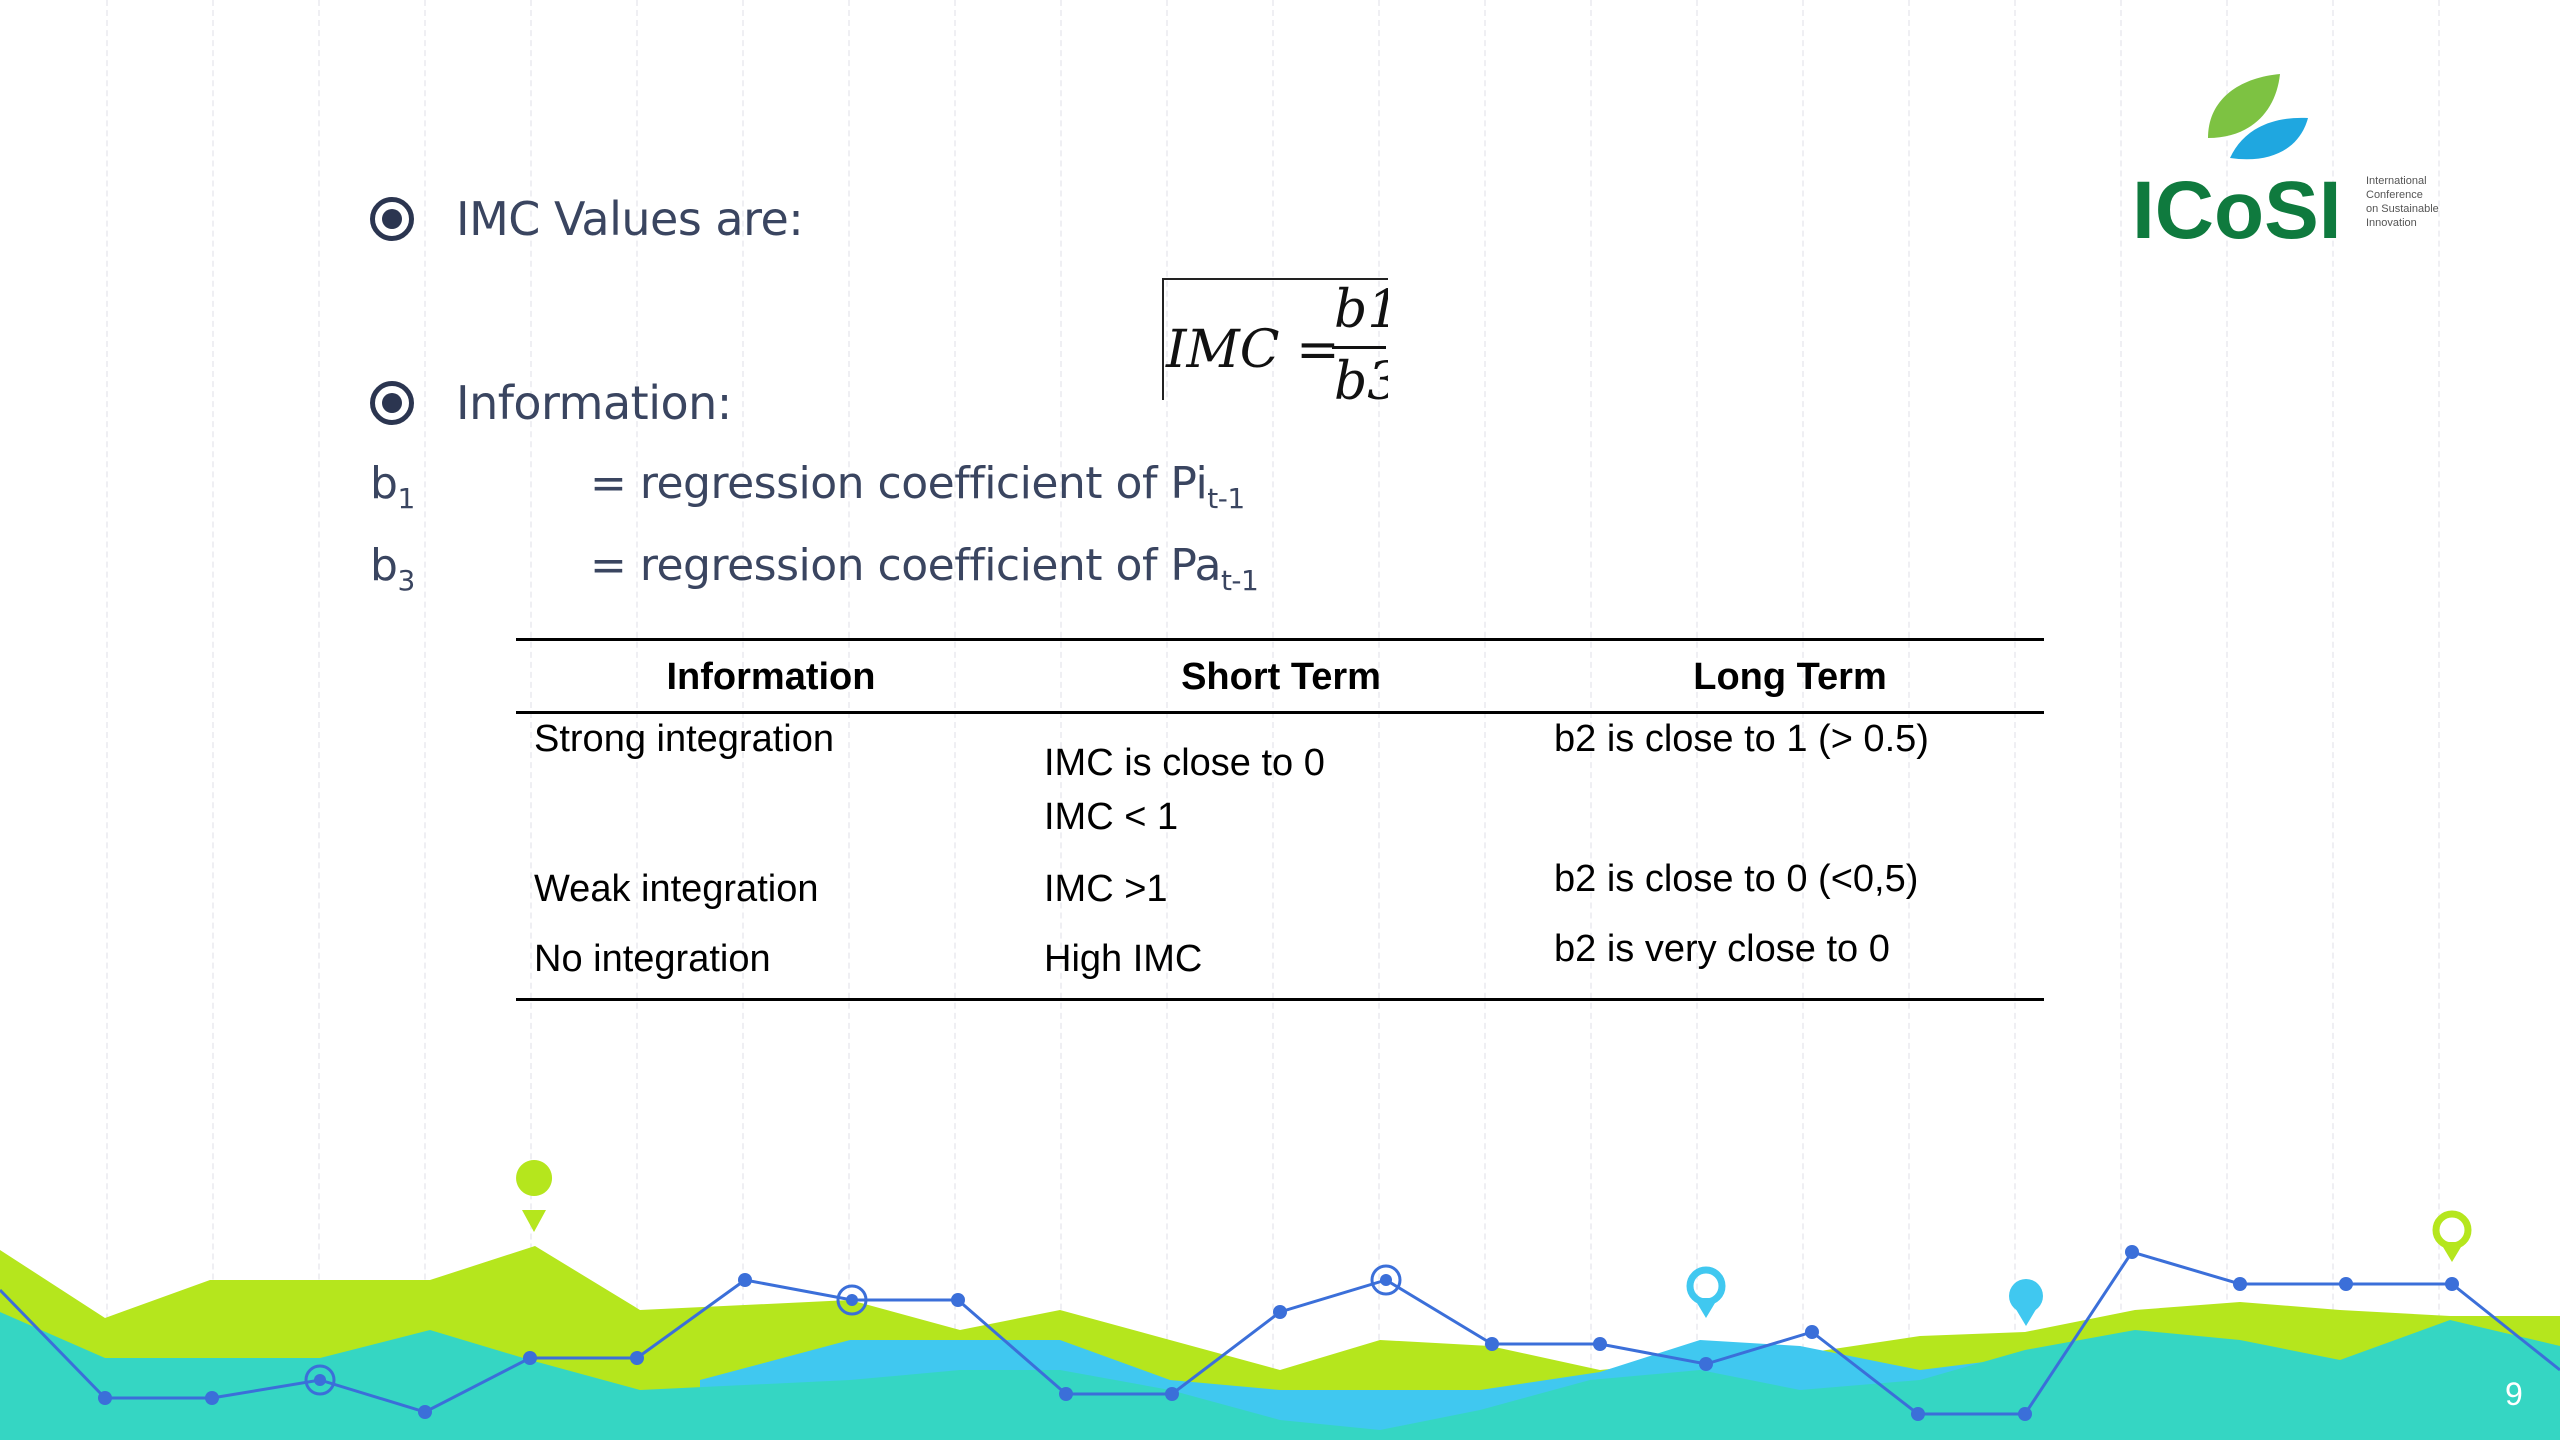 This screenshot has width=2560, height=1440. I want to click on svg-text: Conference, so click(2394, 195).